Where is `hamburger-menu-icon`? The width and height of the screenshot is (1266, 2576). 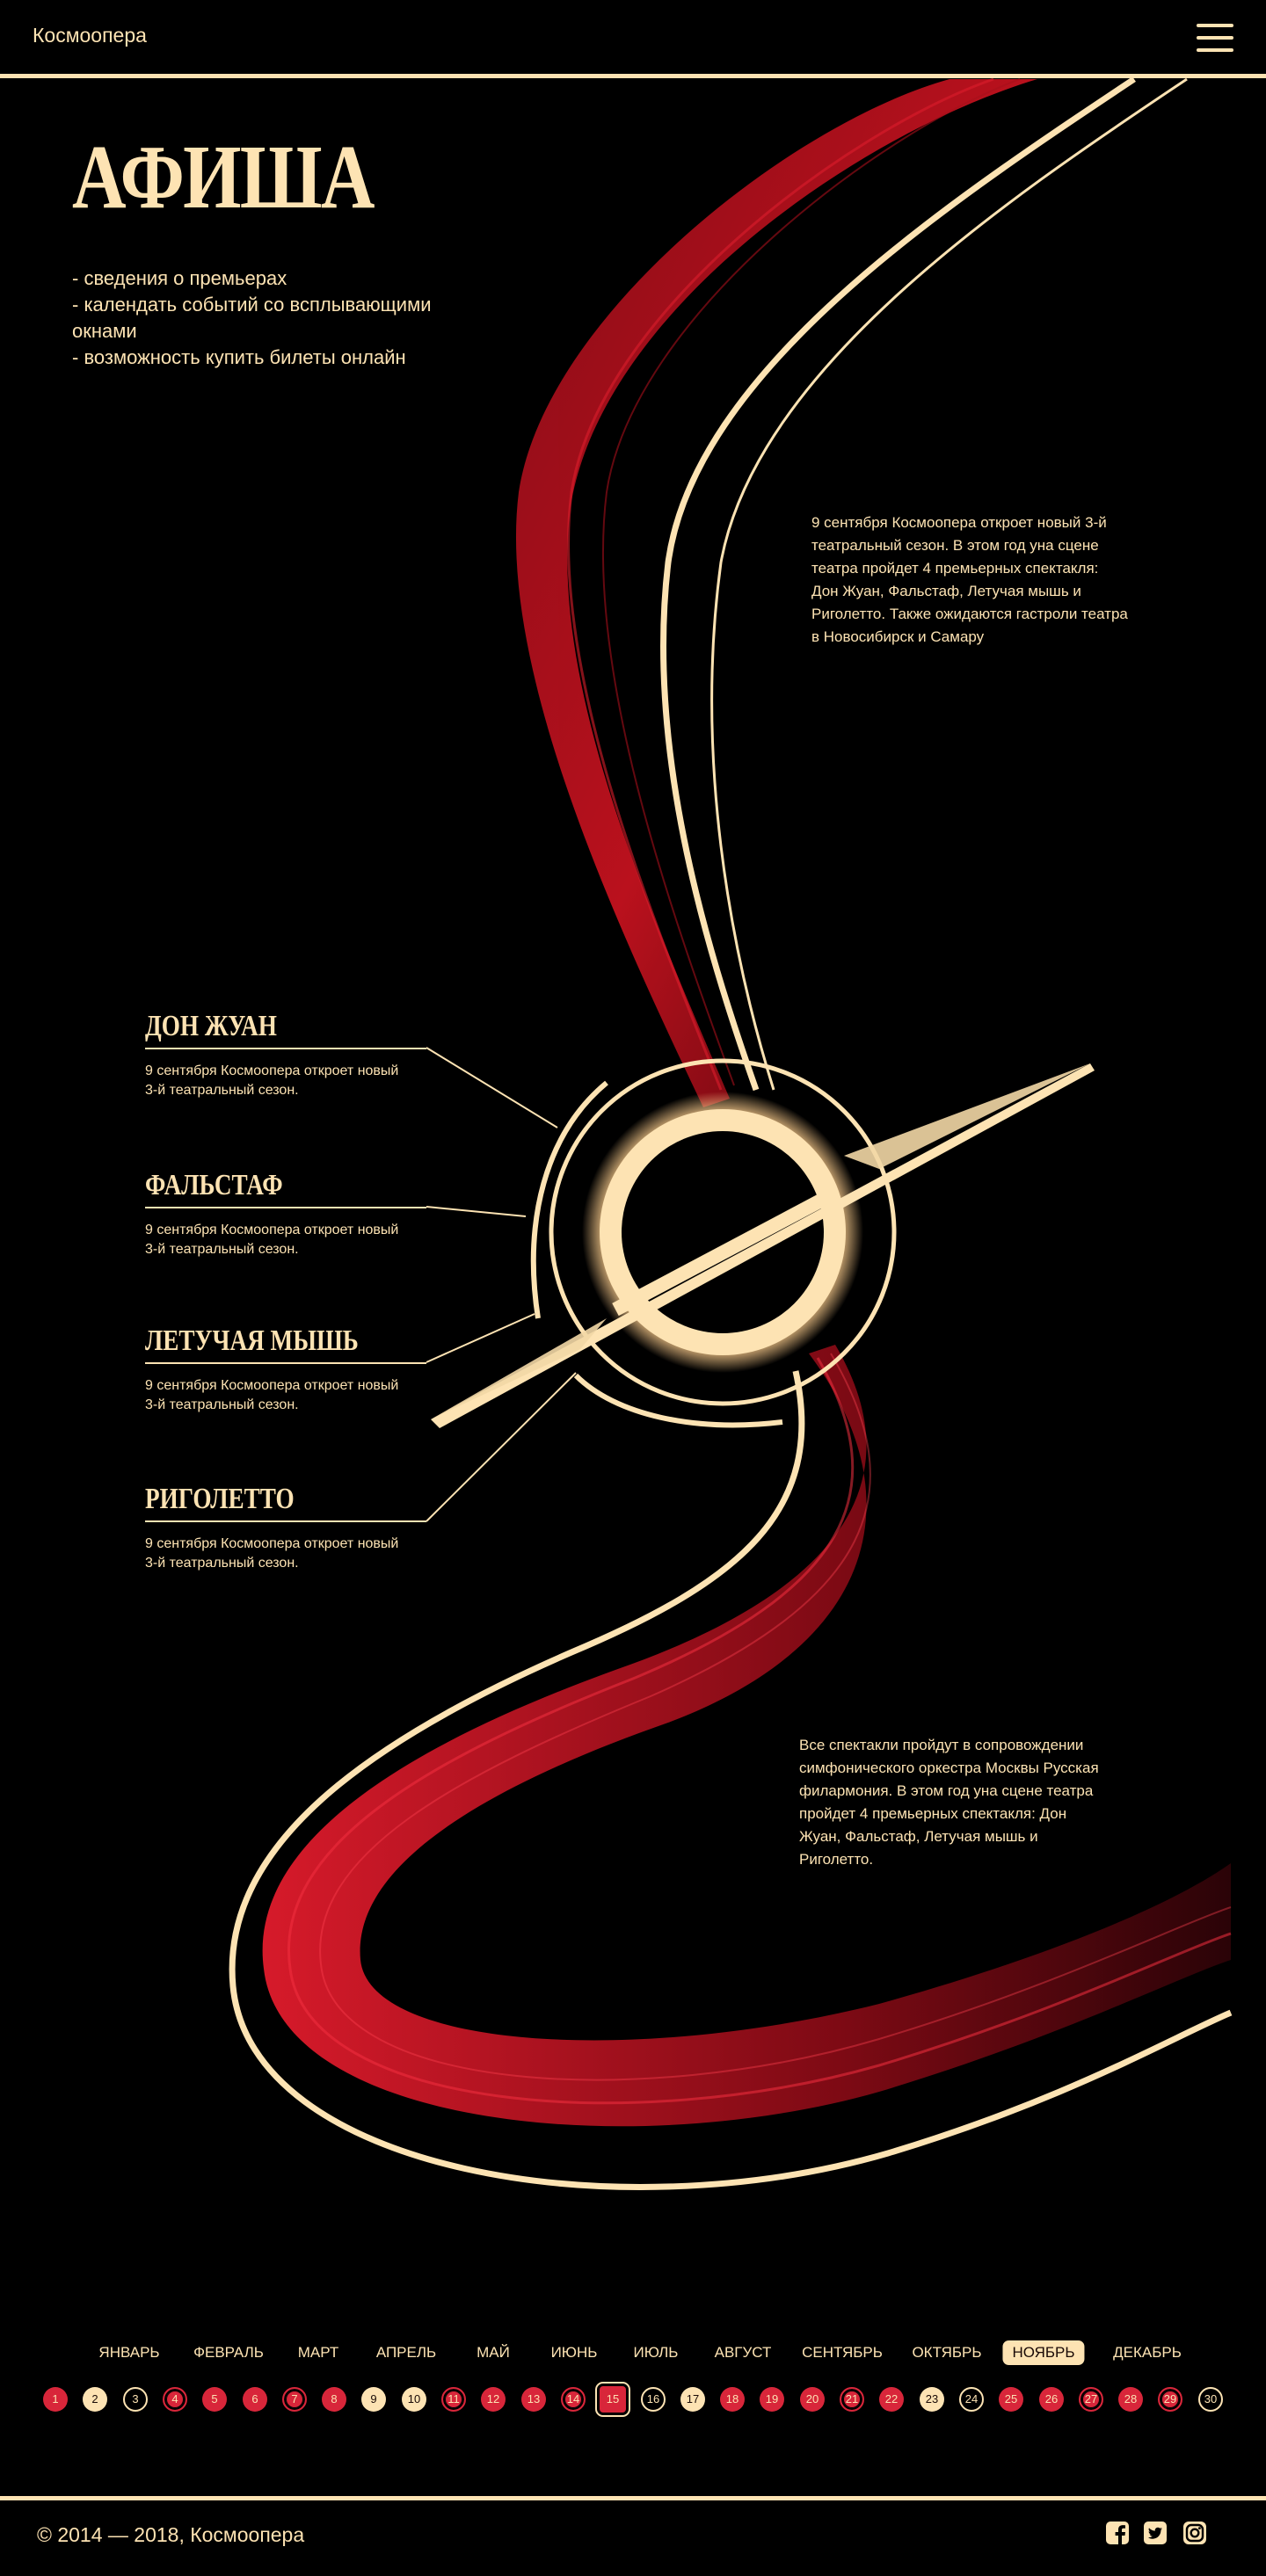 hamburger-menu-icon is located at coordinates (1215, 38).